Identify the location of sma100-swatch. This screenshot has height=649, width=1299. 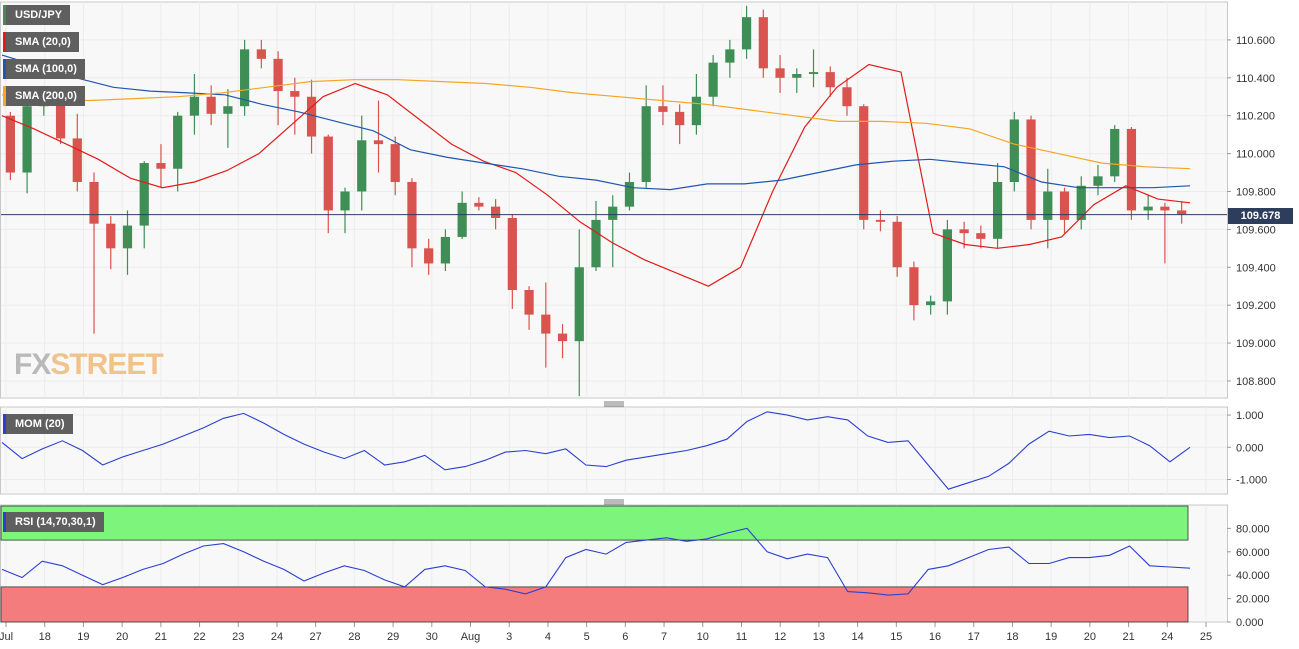
(4, 69).